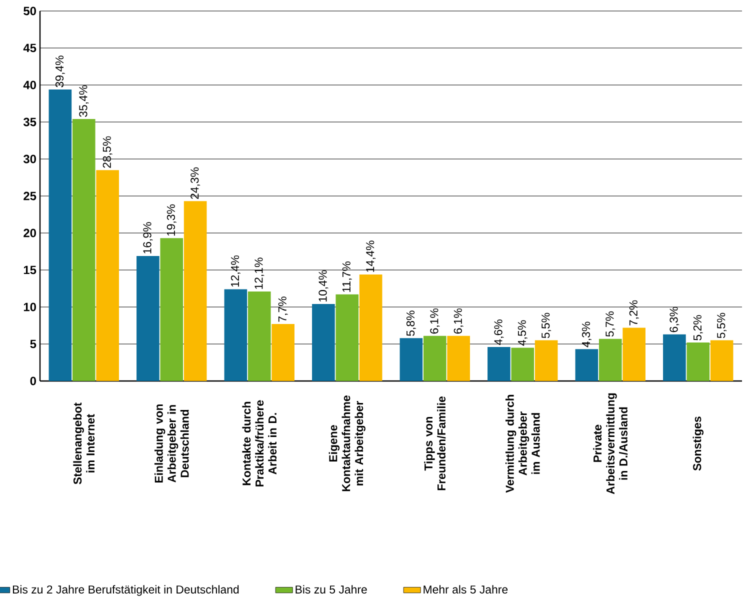 This screenshot has width=747, height=603. Describe the element at coordinates (235, 271) in the screenshot. I see `data-label: 12,4%` at that location.